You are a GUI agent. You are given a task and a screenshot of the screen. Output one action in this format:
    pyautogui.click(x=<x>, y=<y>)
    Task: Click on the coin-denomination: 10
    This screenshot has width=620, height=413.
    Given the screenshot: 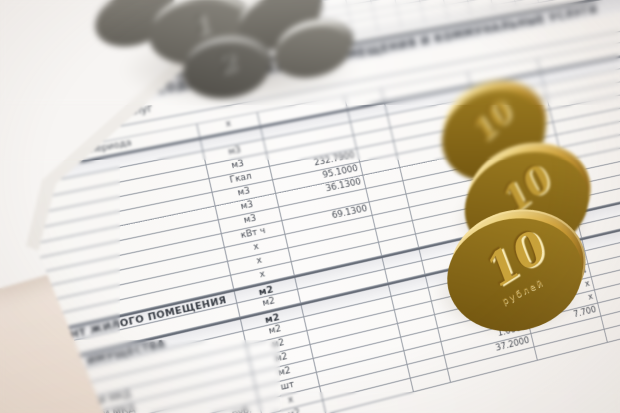 What is the action you would take?
    pyautogui.click(x=493, y=121)
    